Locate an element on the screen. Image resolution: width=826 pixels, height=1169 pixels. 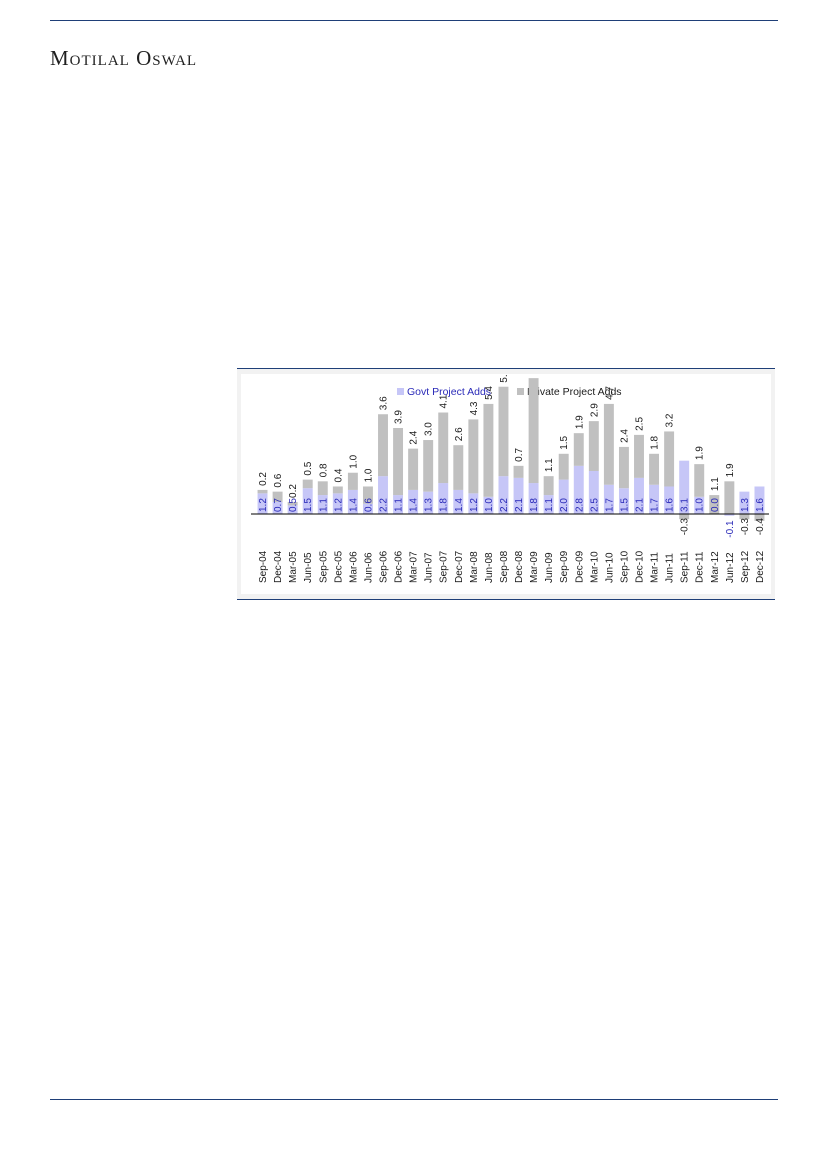
data-label-govt: 3.1 is located at coordinates (685, 505).